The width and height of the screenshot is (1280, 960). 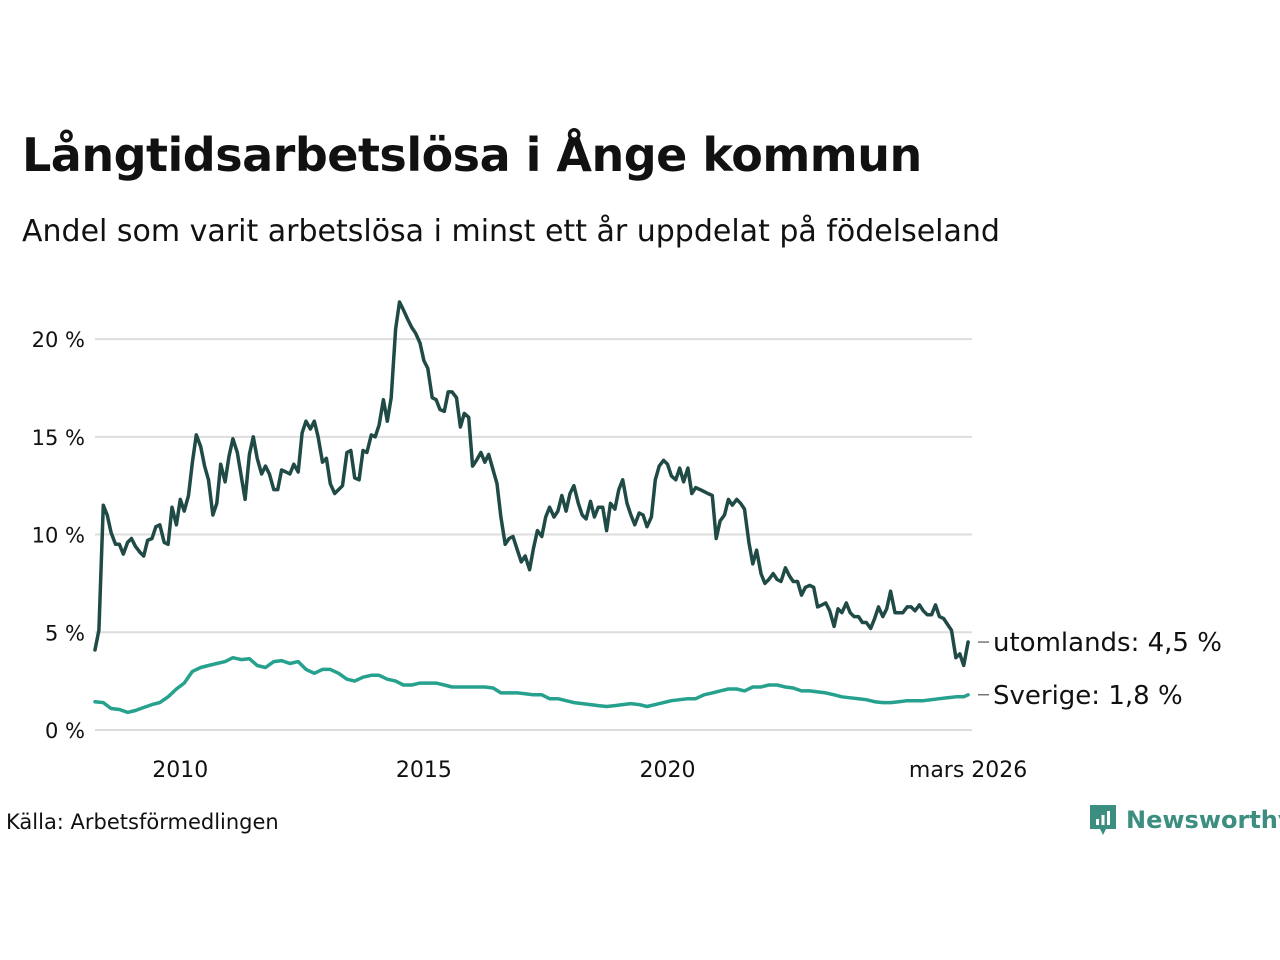 I want to click on y-axis-ticks: 0 % 5 % 10 % 15 % 20 %, so click(x=58, y=535).